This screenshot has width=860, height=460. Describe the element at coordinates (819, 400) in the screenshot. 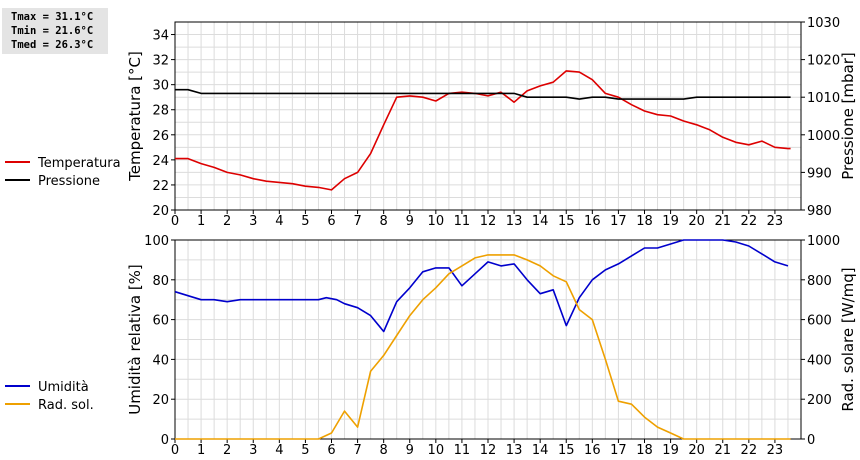

I see `right-y-tick-label: 200` at that location.